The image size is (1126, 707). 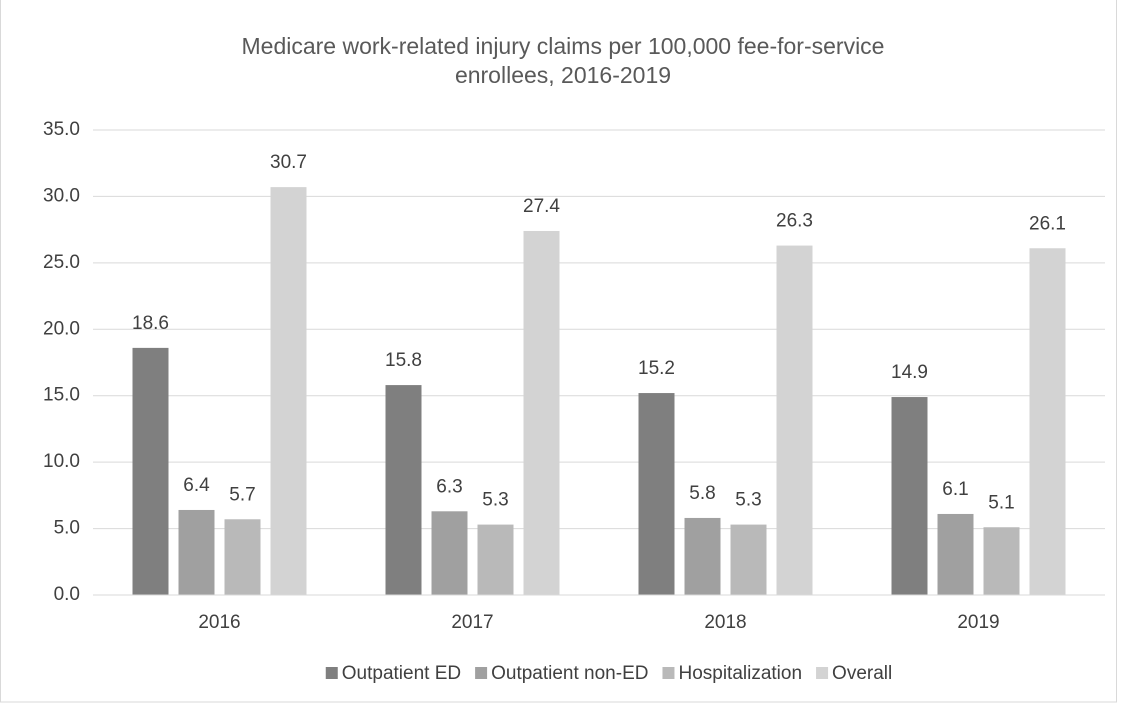 What do you see at coordinates (150, 323) in the screenshot?
I see `data-label: 18.6` at bounding box center [150, 323].